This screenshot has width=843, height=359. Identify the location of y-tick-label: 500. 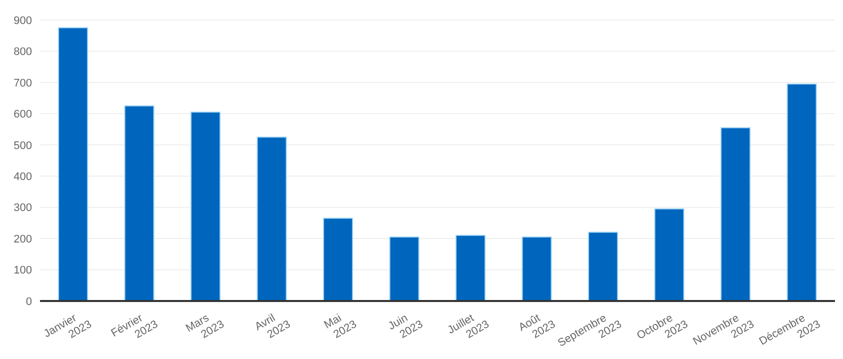
(23, 146).